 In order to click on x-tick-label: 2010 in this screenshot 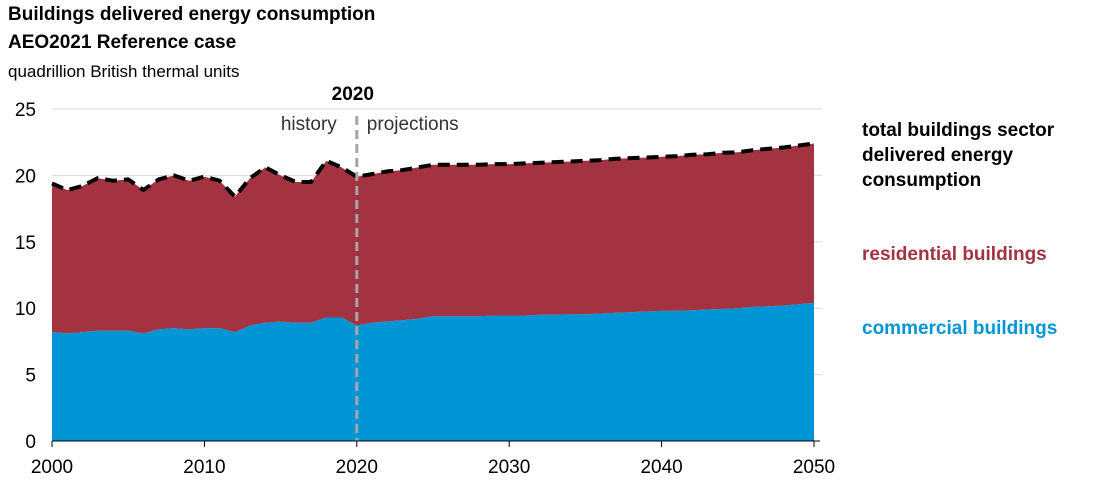, I will do `click(204, 467)`.